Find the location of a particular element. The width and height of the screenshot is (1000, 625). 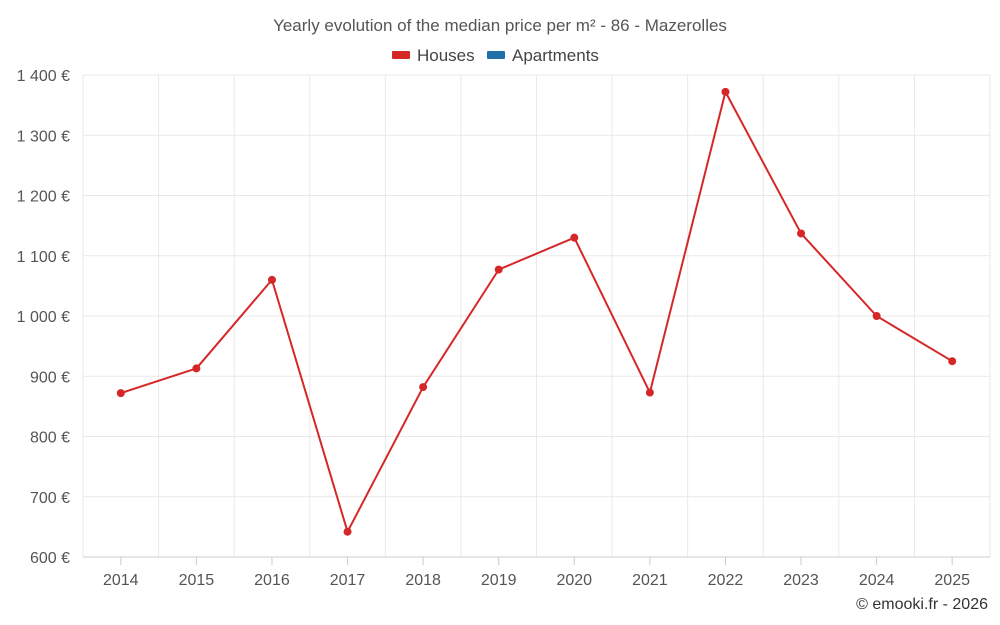

legend-swatch-apartments is located at coordinates (496, 55).